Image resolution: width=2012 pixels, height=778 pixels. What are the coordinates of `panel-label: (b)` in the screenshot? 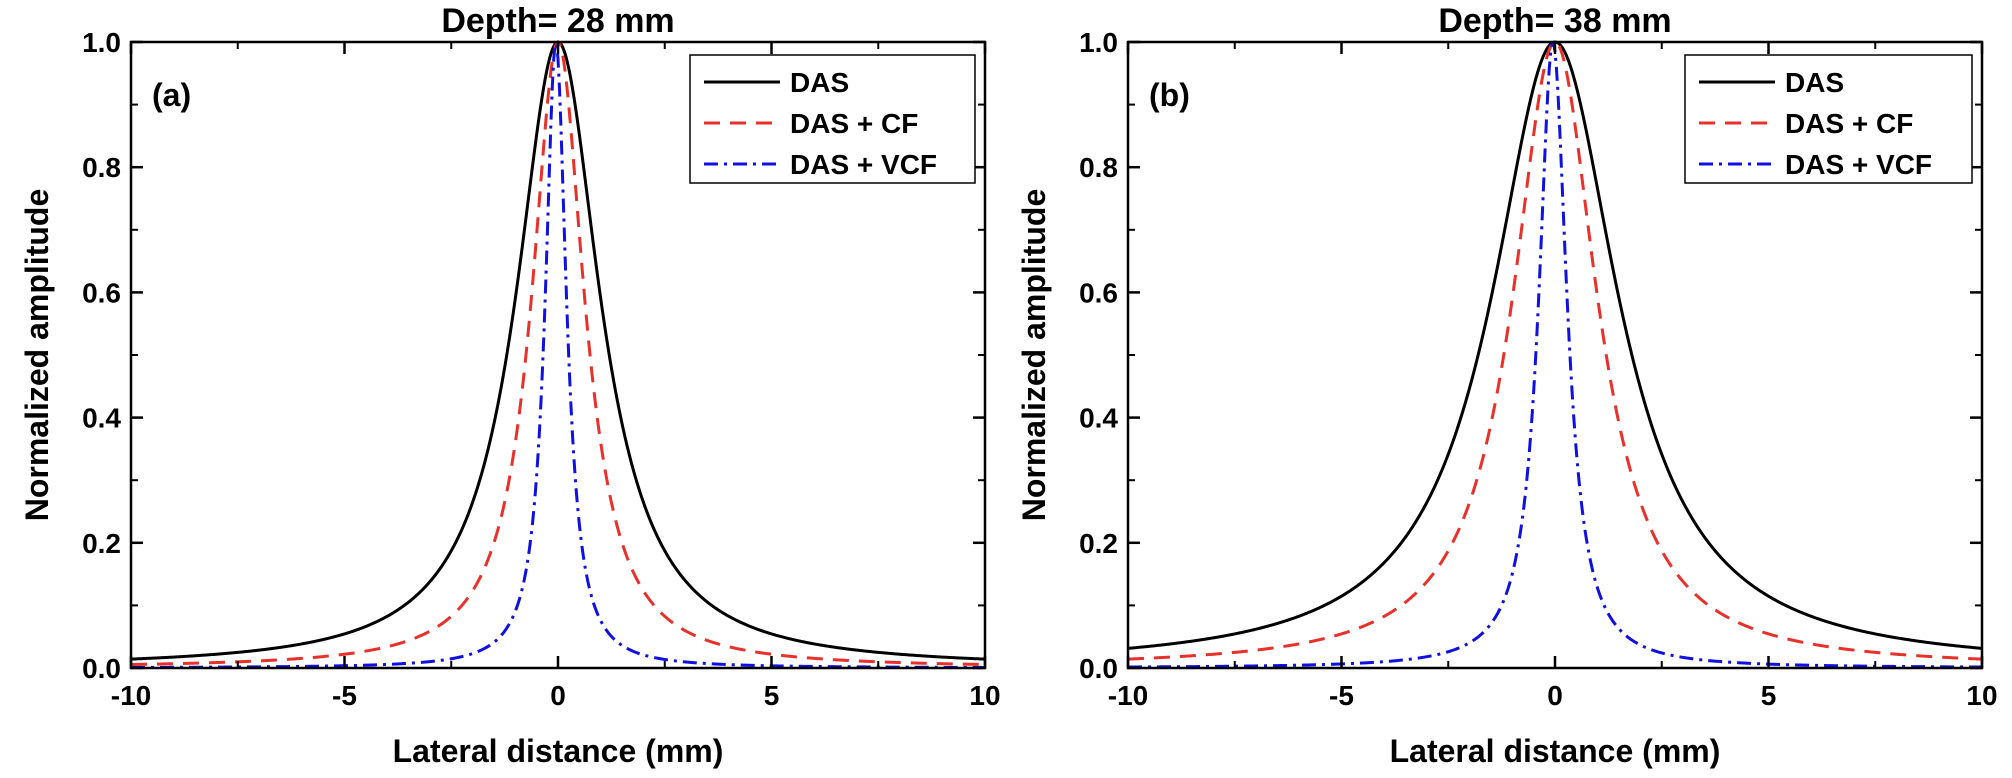 It's located at (1169, 95).